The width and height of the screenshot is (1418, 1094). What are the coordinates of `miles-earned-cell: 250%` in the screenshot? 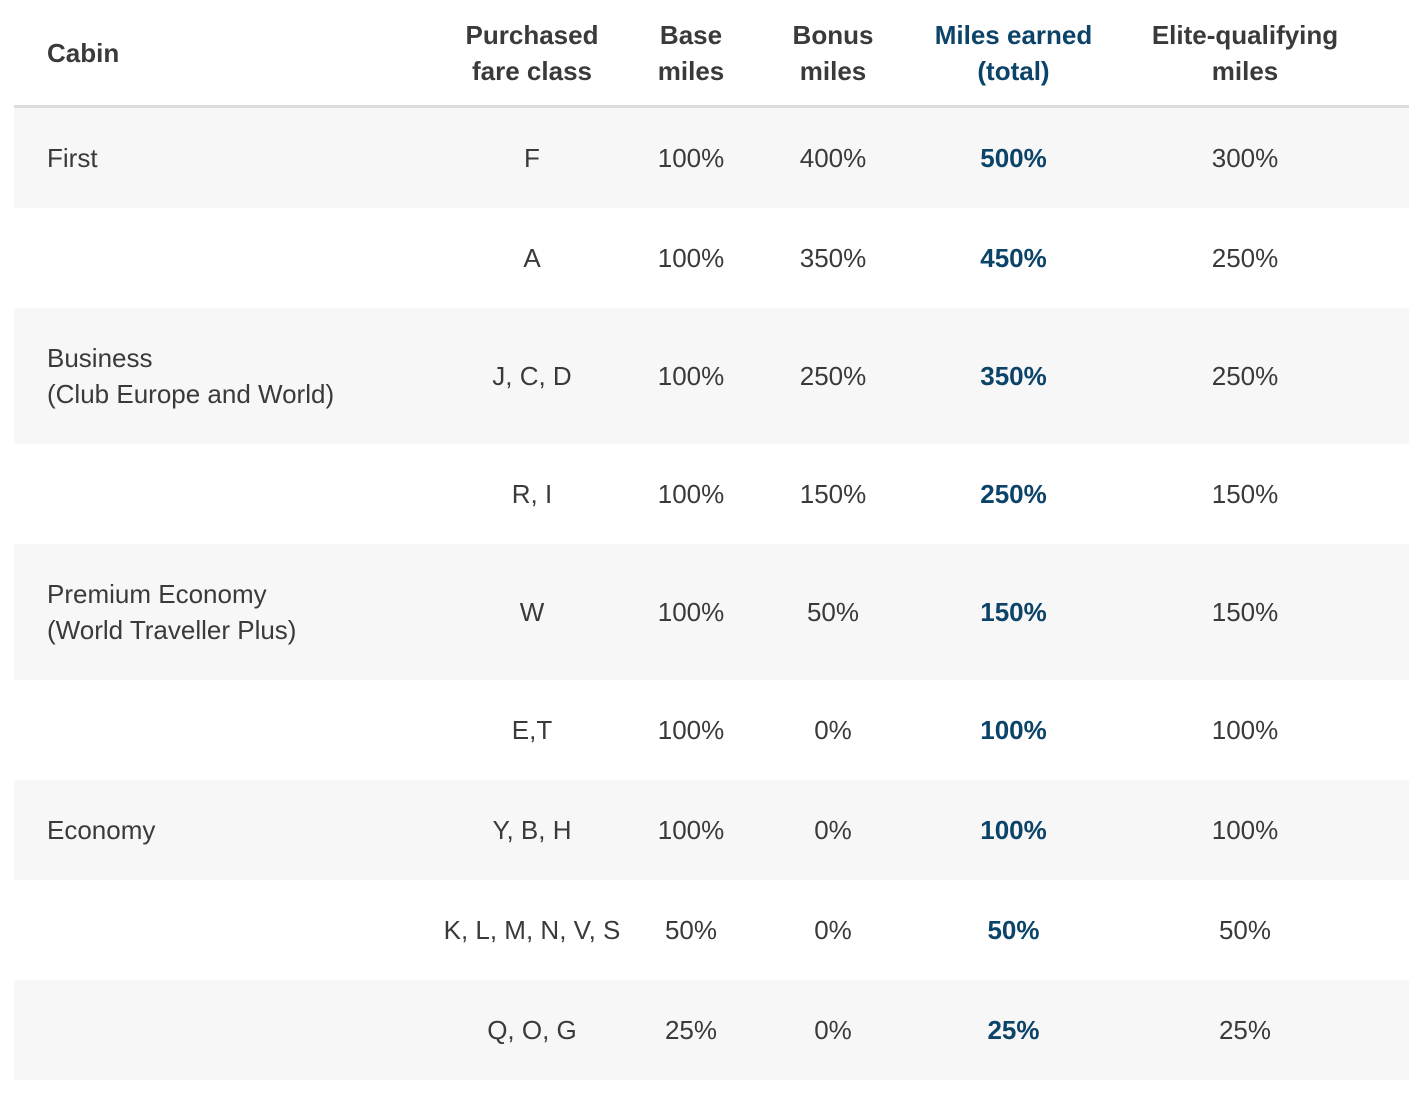 It's located at (1013, 494).